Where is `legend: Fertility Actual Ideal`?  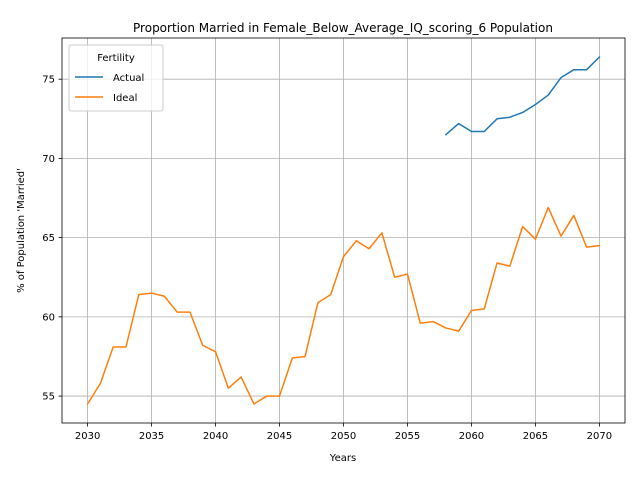 legend: Fertility Actual Ideal is located at coordinates (116, 78).